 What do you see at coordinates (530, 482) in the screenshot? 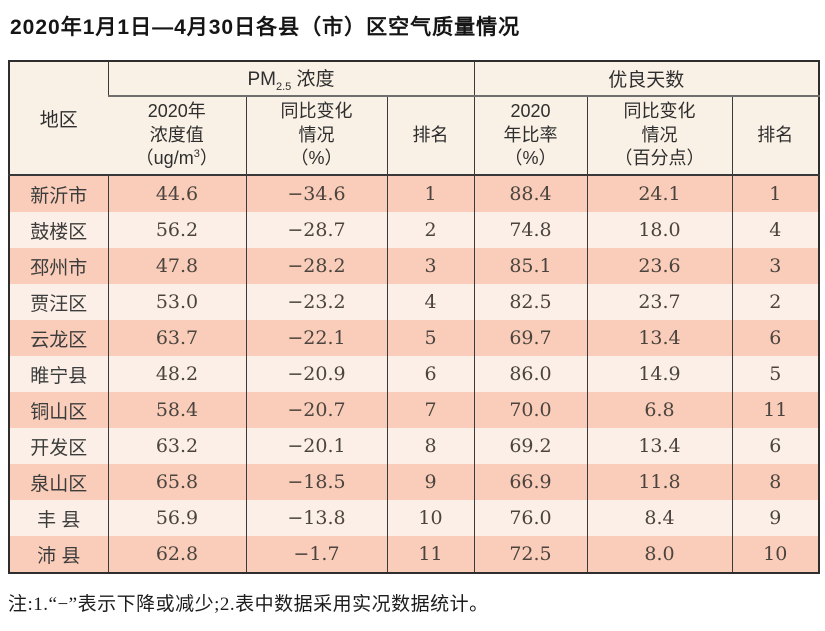
I see `good-rate-cell: 66.9` at bounding box center [530, 482].